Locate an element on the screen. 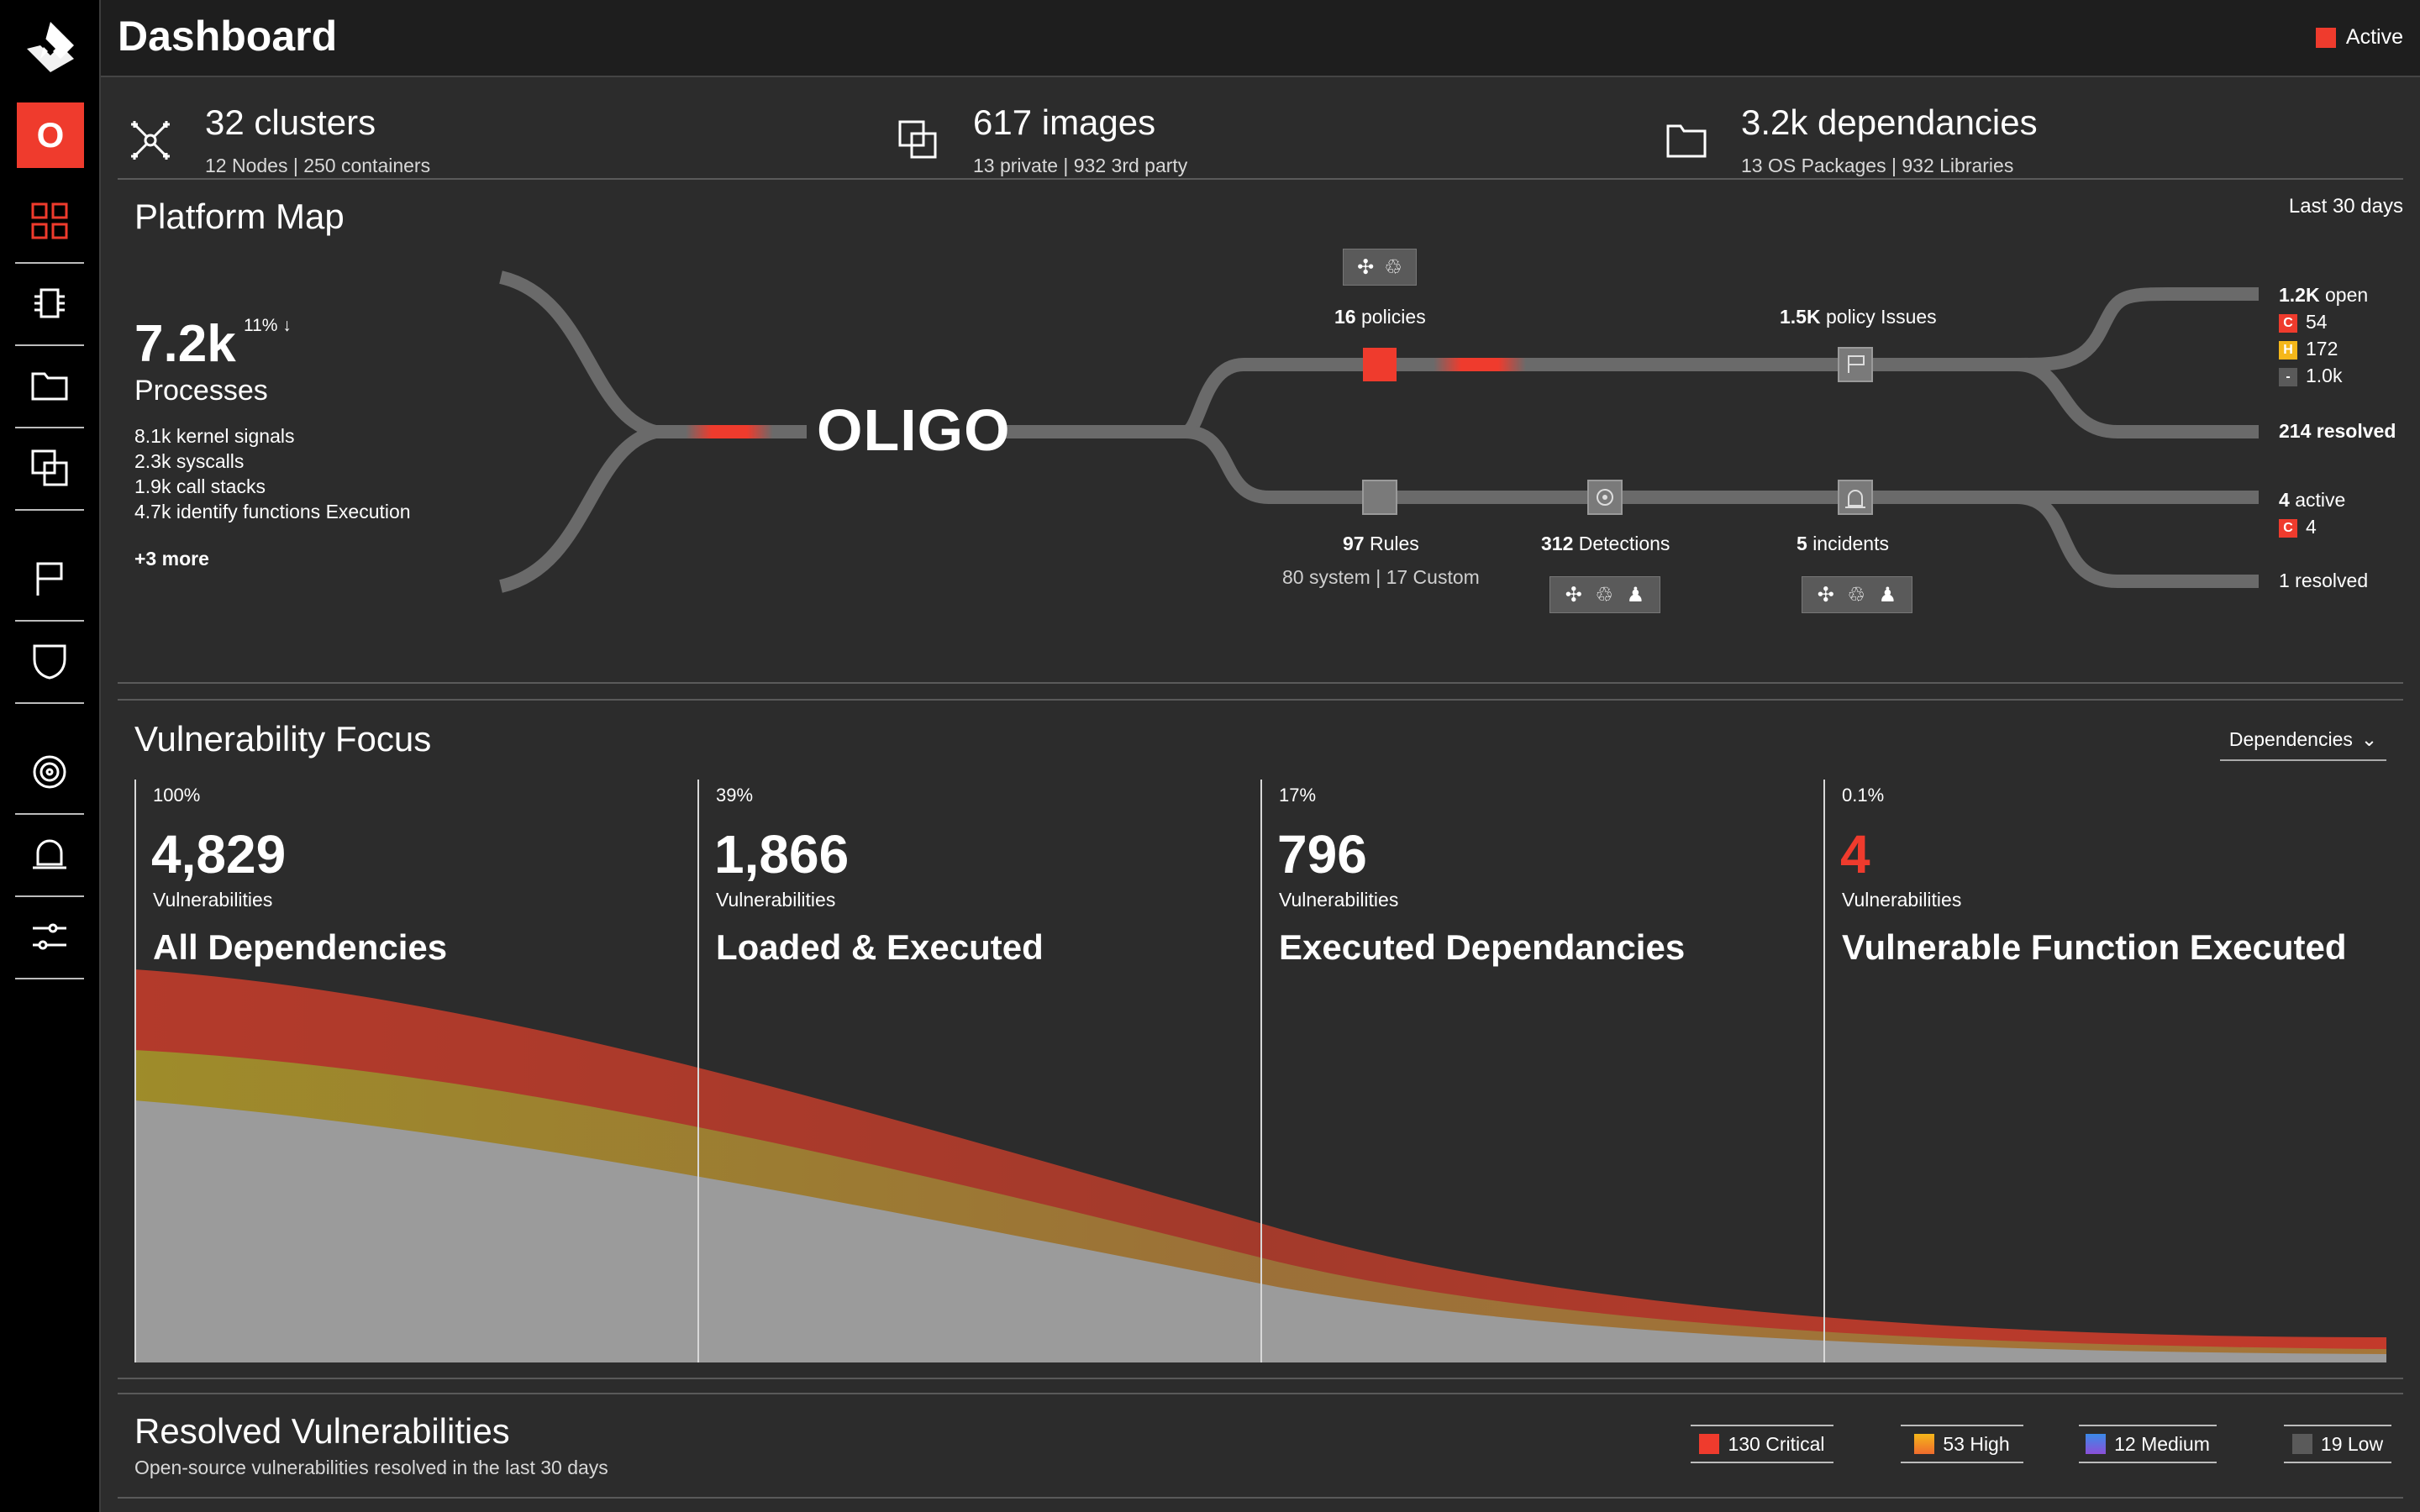 This screenshot has height=1512, width=2420. issues-open: 1.2K open is located at coordinates (2324, 295).